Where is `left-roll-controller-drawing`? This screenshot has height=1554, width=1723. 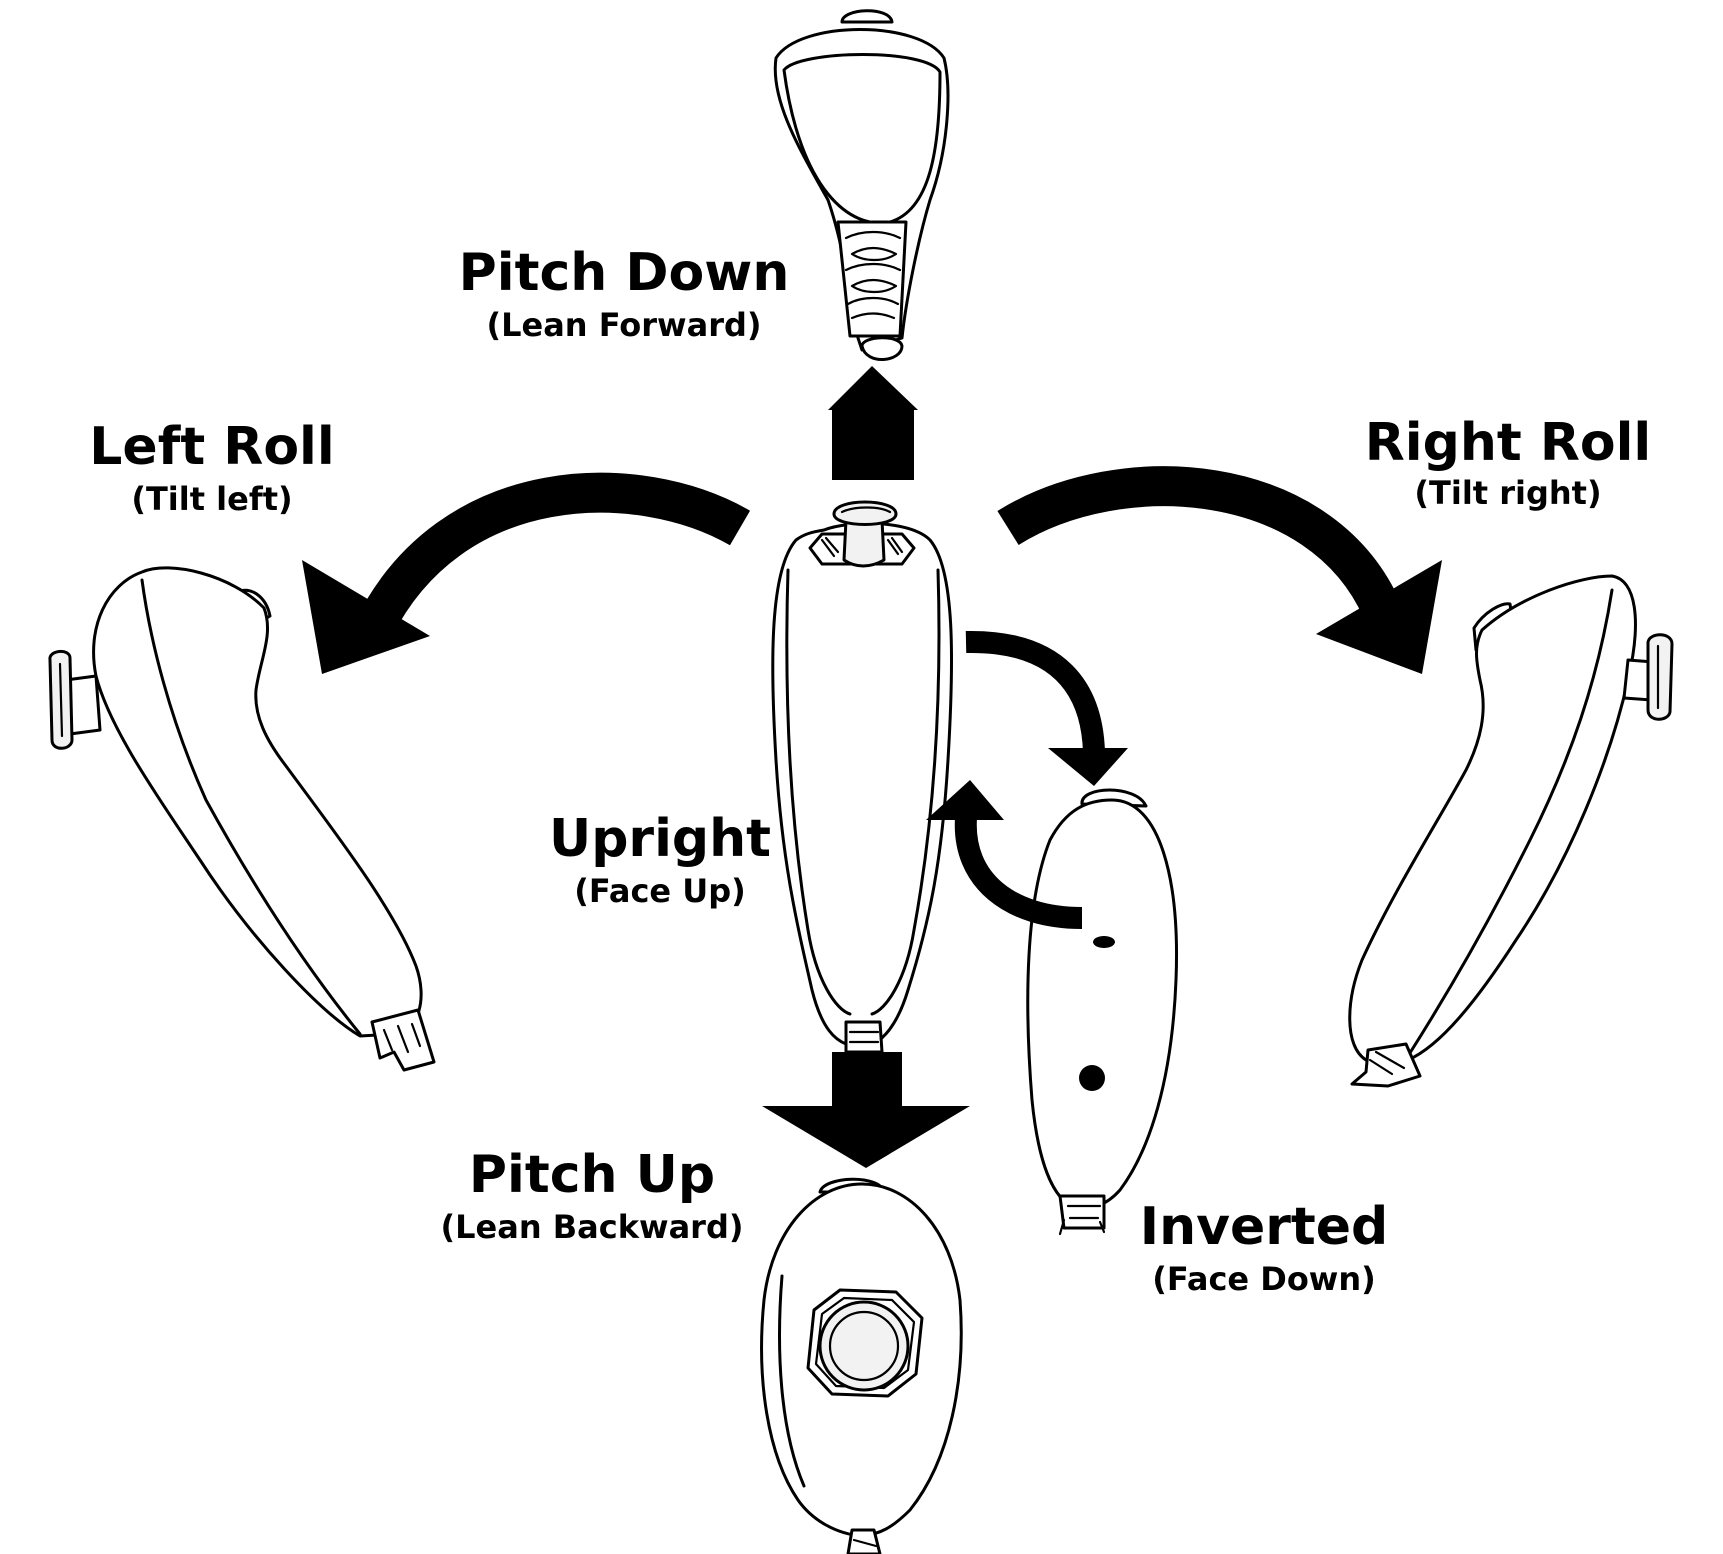 left-roll-controller-drawing is located at coordinates (242, 819).